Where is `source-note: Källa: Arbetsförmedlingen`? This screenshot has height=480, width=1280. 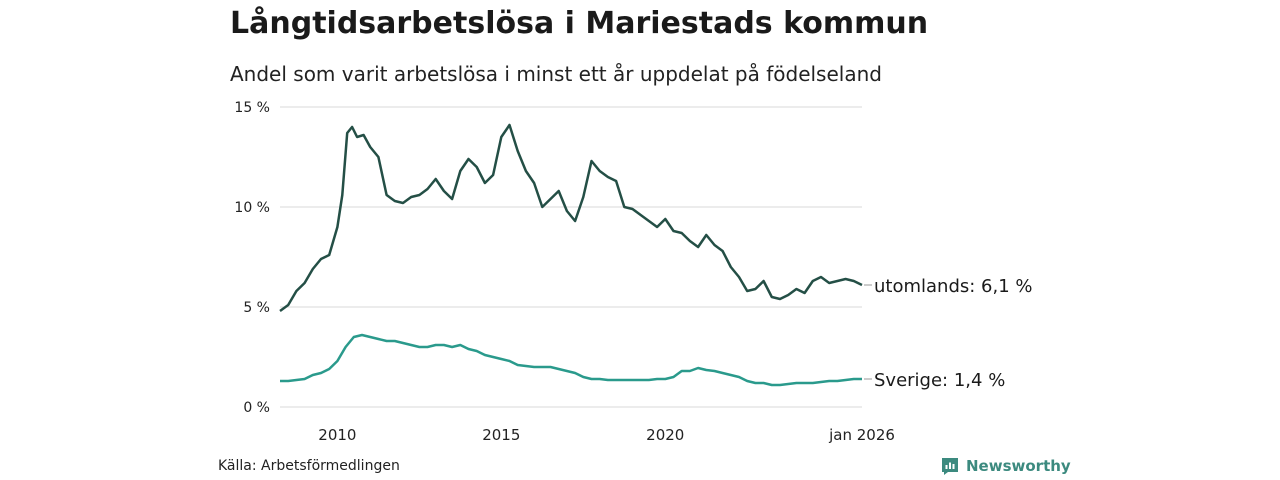
source-note: Källa: Arbetsförmedlingen is located at coordinates (309, 466).